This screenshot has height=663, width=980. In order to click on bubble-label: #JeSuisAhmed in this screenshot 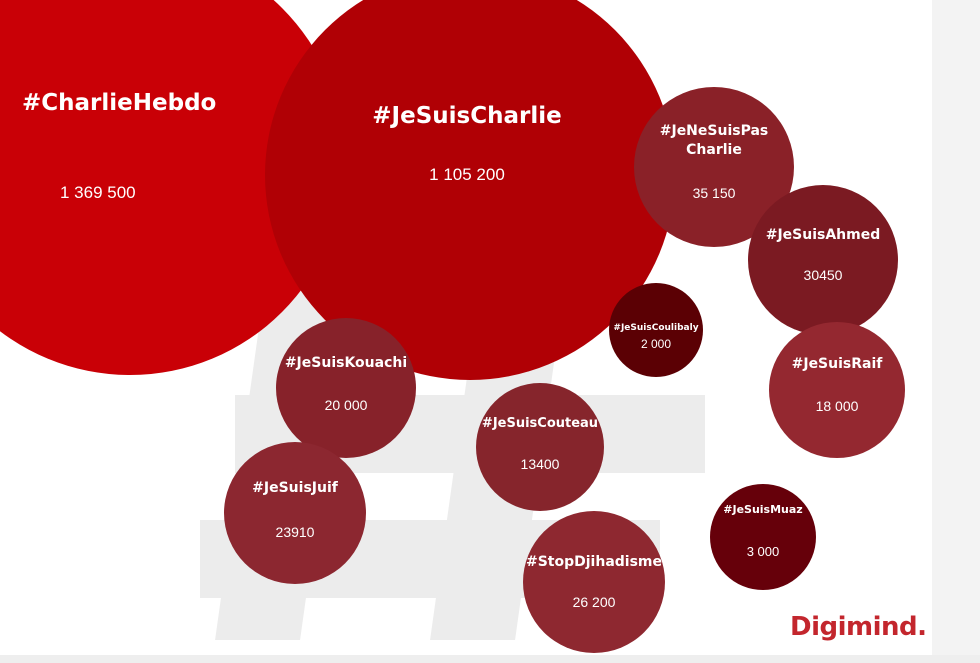, I will do `click(823, 235)`.